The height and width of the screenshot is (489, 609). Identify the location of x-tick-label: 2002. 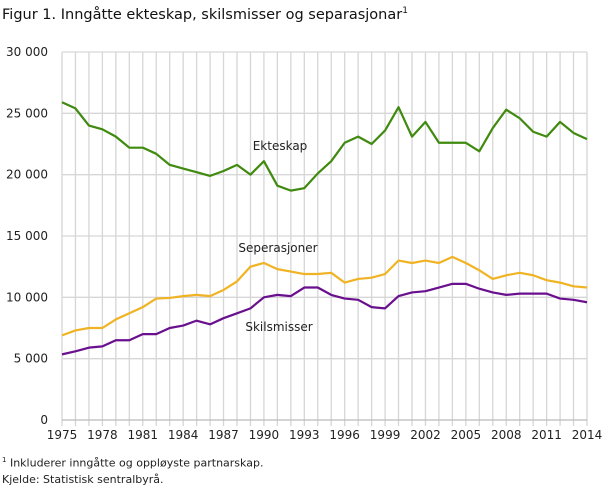
(425, 435).